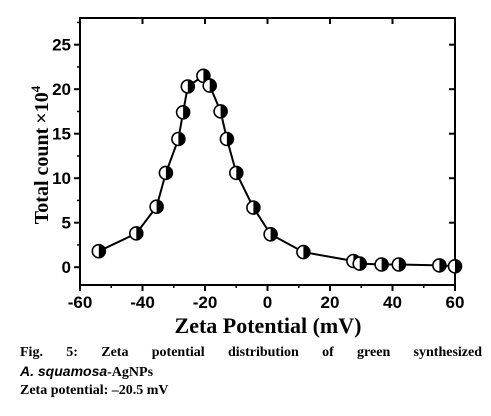  What do you see at coordinates (142, 302) in the screenshot?
I see `x-tick-label: -40` at bounding box center [142, 302].